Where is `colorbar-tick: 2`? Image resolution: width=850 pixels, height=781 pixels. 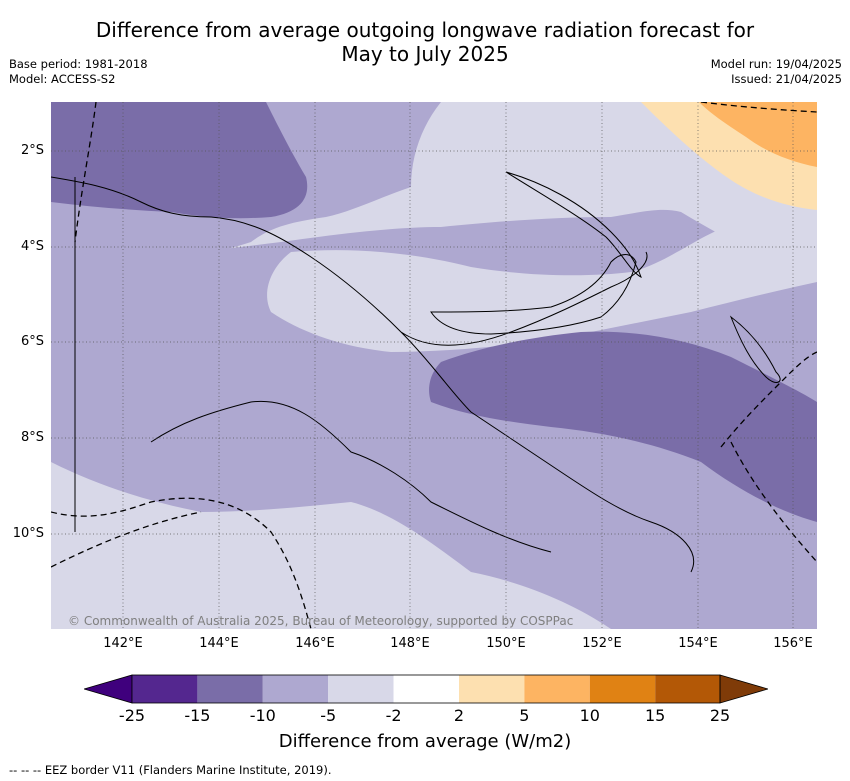
colorbar-tick: 2 is located at coordinates (459, 715).